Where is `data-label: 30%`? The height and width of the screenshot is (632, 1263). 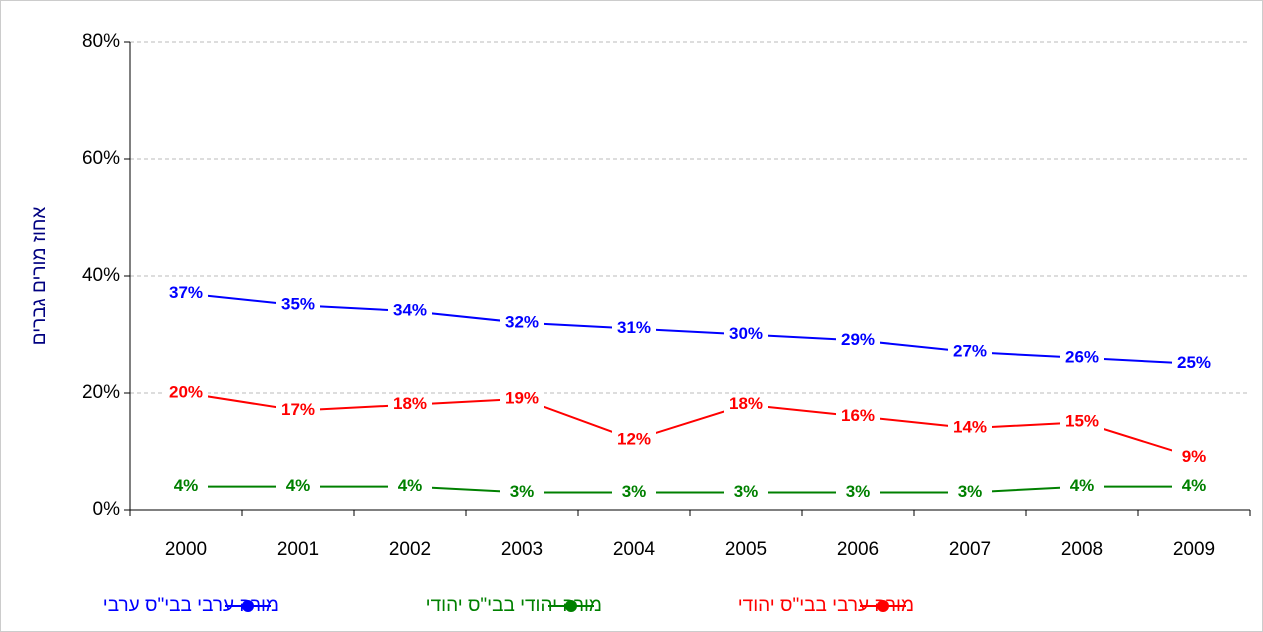
data-label: 30% is located at coordinates (746, 333).